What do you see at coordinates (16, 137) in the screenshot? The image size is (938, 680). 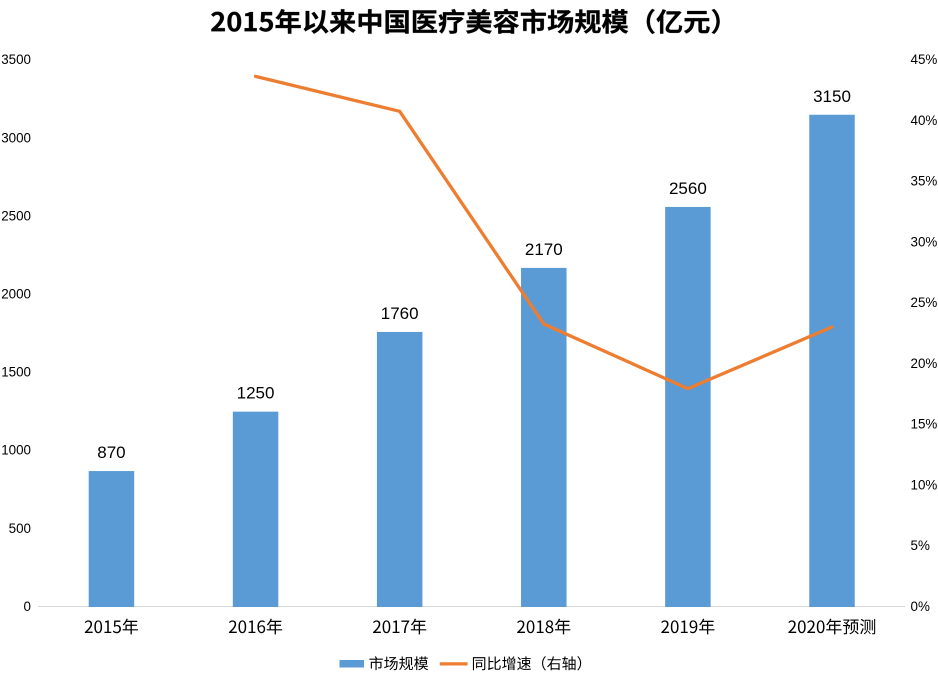 I see `svg-text: 3000` at bounding box center [16, 137].